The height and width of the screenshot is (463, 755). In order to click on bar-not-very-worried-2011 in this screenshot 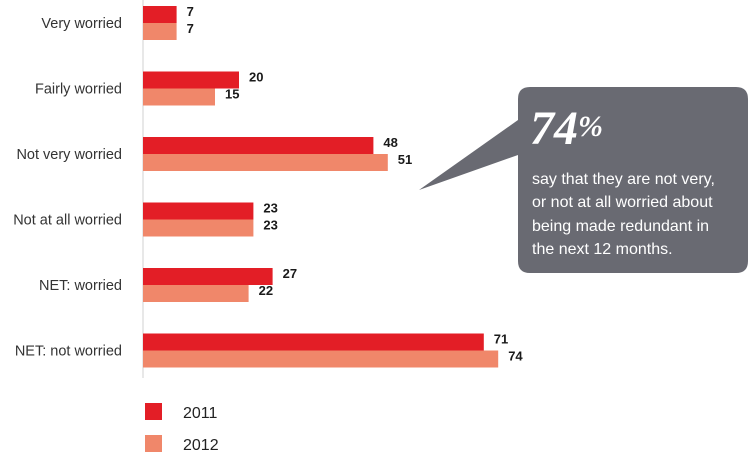, I will do `click(258, 145)`.